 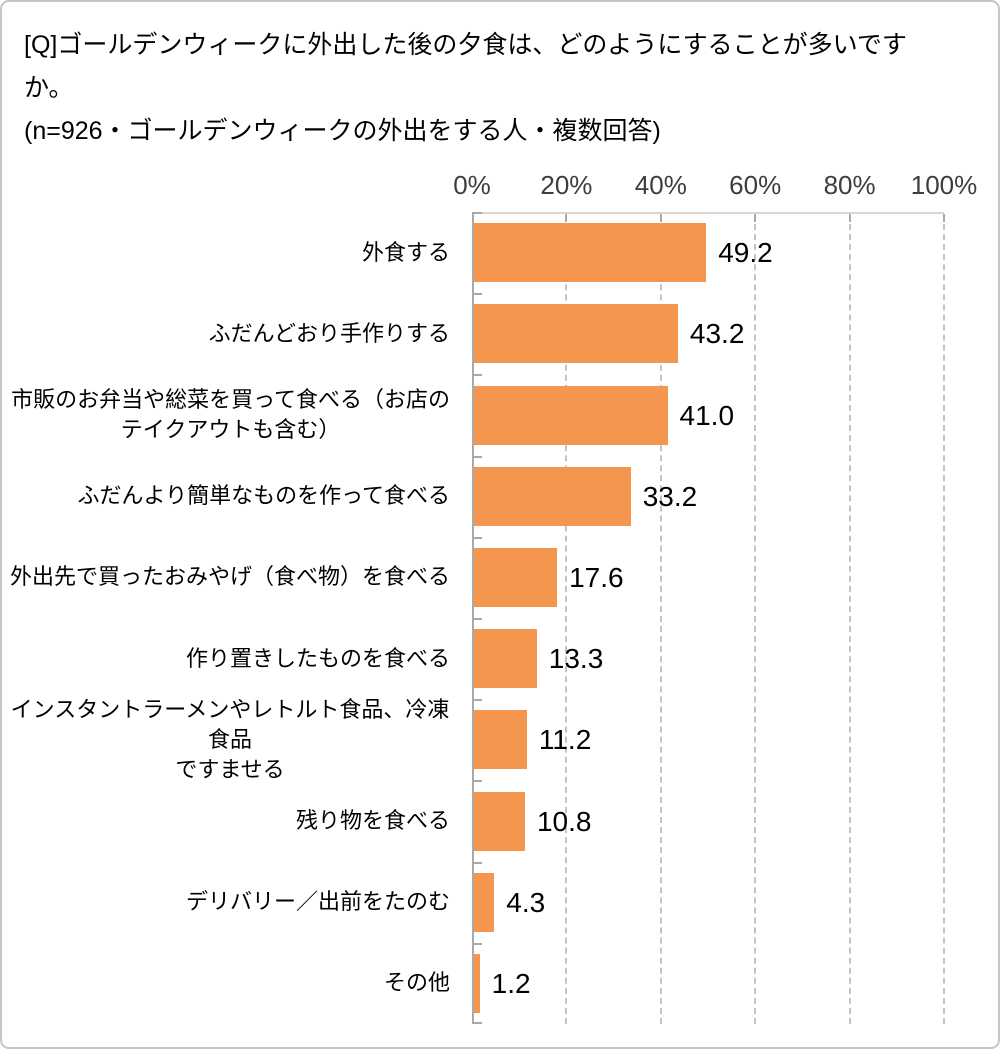 I want to click on category-label: 市販のお弁当や総菜を買って食べる（お店の テイクアウトも含む）, so click(x=230, y=414).